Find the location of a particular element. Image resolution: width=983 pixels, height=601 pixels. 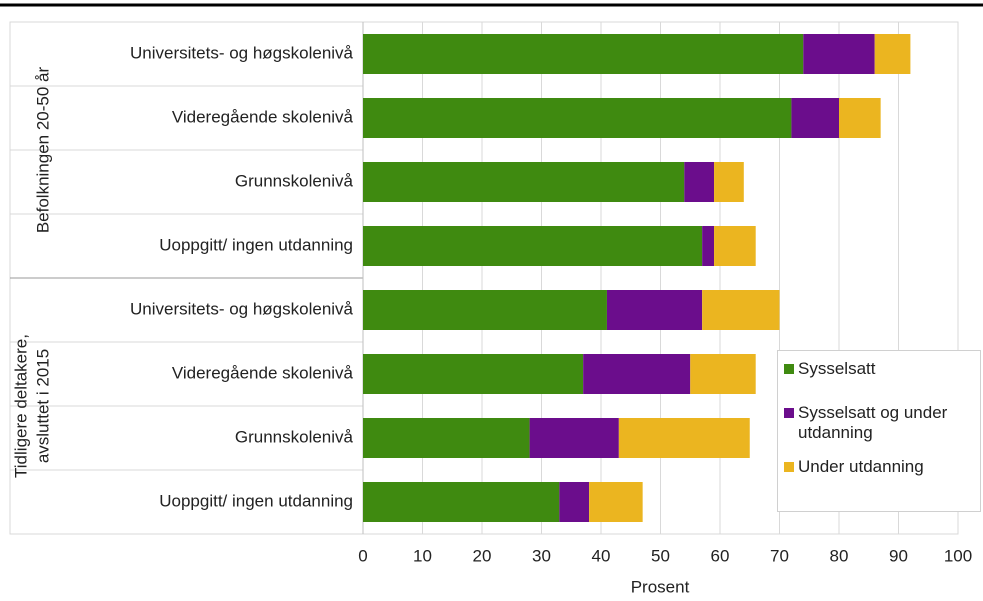

x-tick-label: 80 is located at coordinates (839, 555).